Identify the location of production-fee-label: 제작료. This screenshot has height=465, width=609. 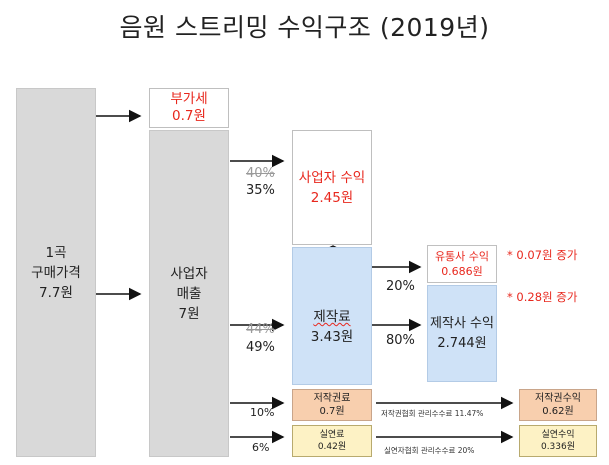
(332, 317).